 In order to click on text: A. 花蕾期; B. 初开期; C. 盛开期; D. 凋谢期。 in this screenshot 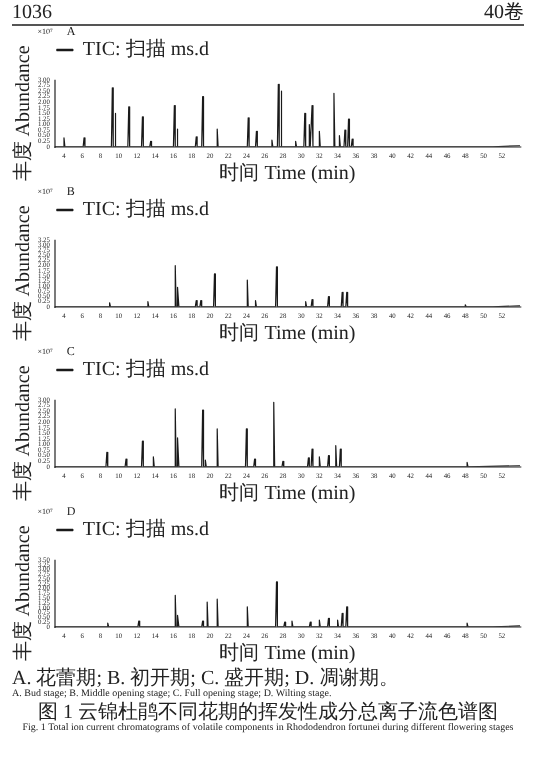, I will do `click(207, 679)`.